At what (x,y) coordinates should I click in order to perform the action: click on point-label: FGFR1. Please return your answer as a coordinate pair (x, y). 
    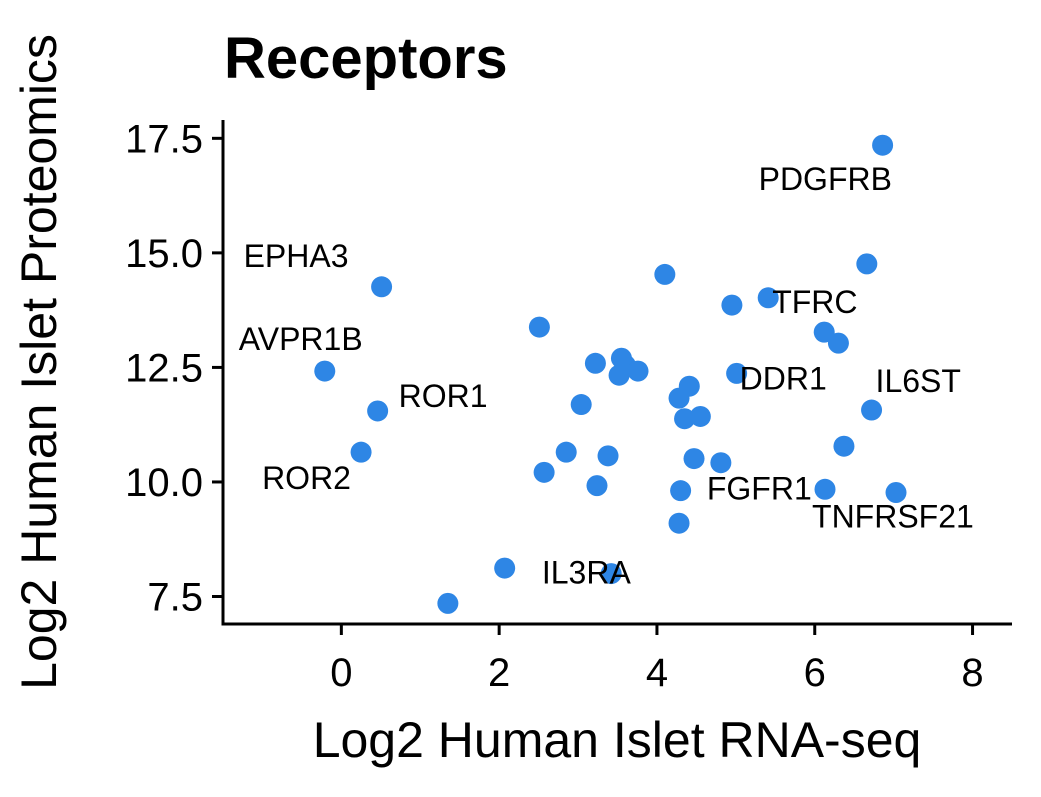
    Looking at the image, I should click on (759, 489).